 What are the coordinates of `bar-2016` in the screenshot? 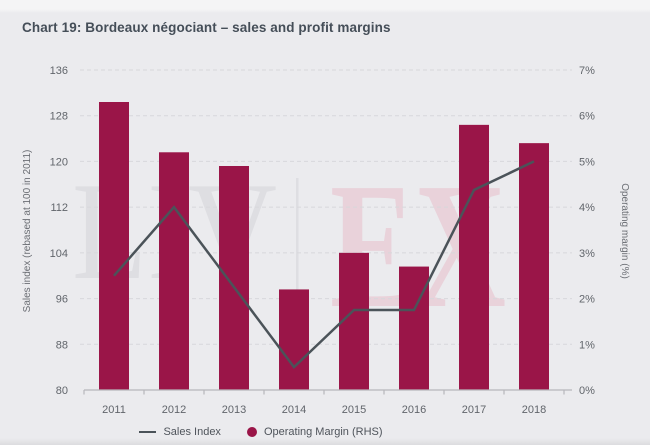 It's located at (414, 328).